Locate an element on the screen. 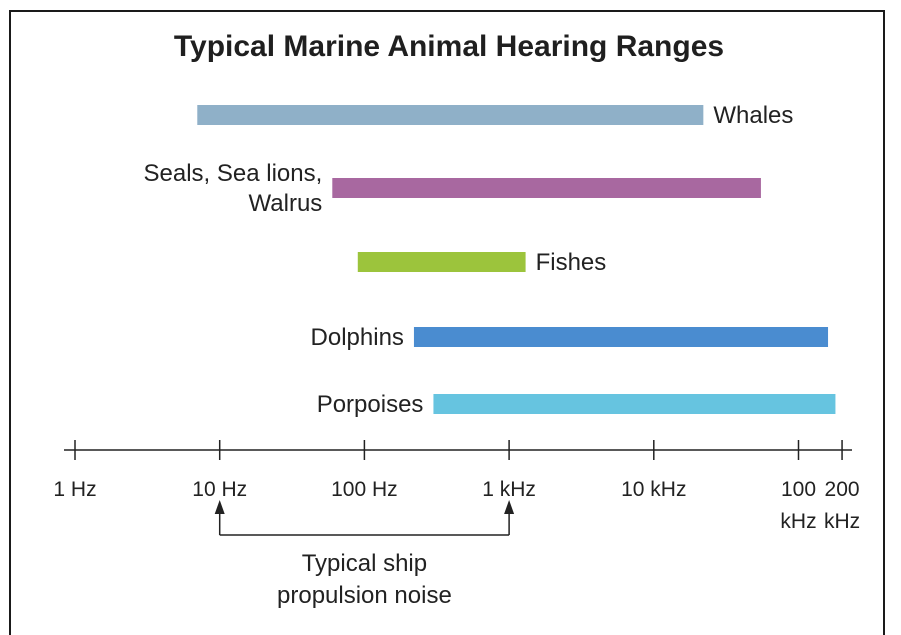 The width and height of the screenshot is (901, 635). annotation-text: Typical ship is located at coordinates (364, 563).